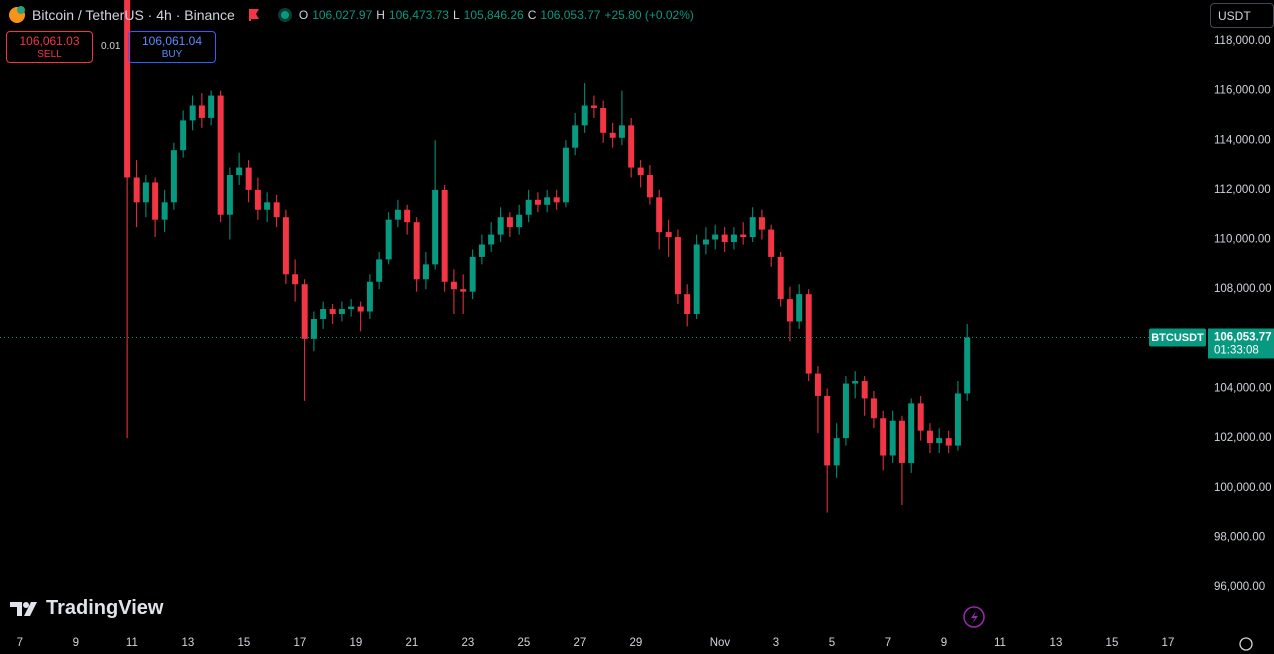 This screenshot has width=1274, height=654. Describe the element at coordinates (1243, 389) in the screenshot. I see `y-tick-label: 104,000.00` at that location.